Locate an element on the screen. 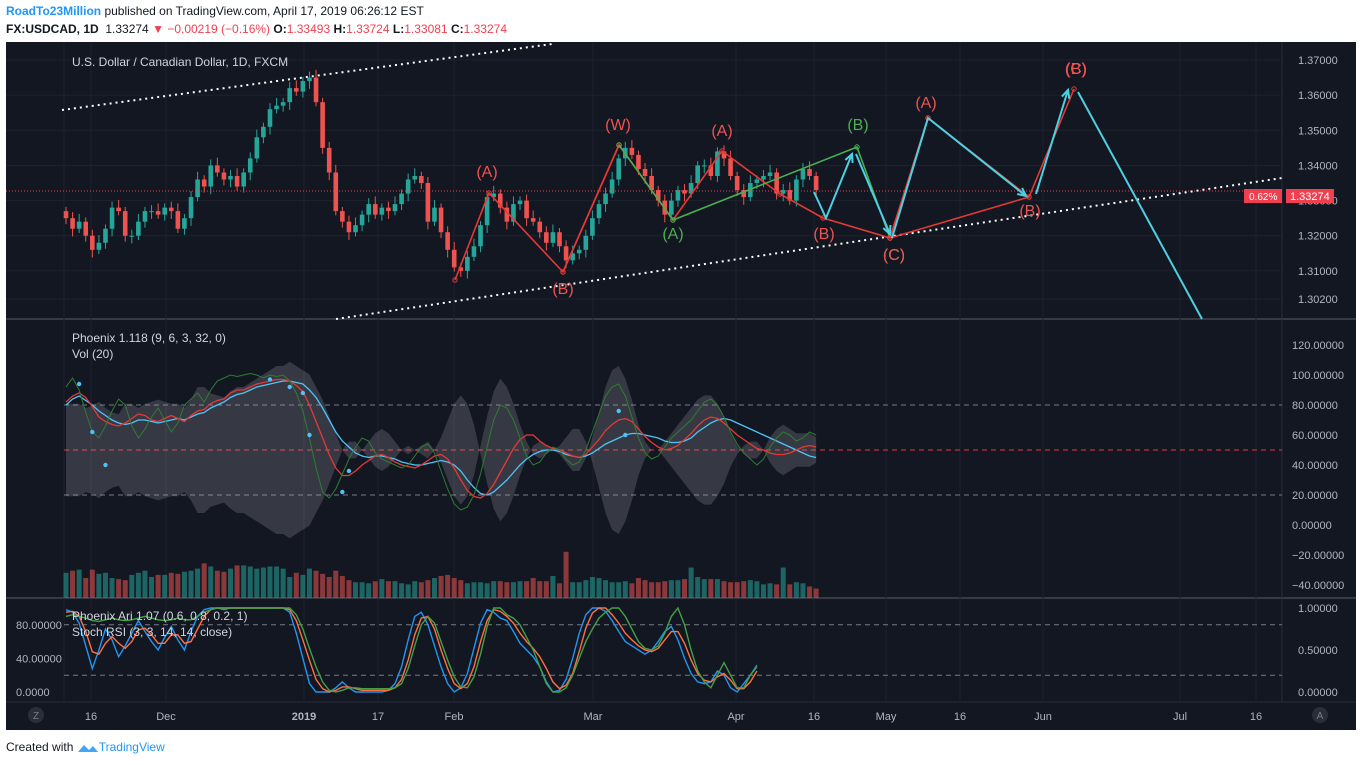 This screenshot has height=765, width=1361. wave-green is located at coordinates (754, 191).